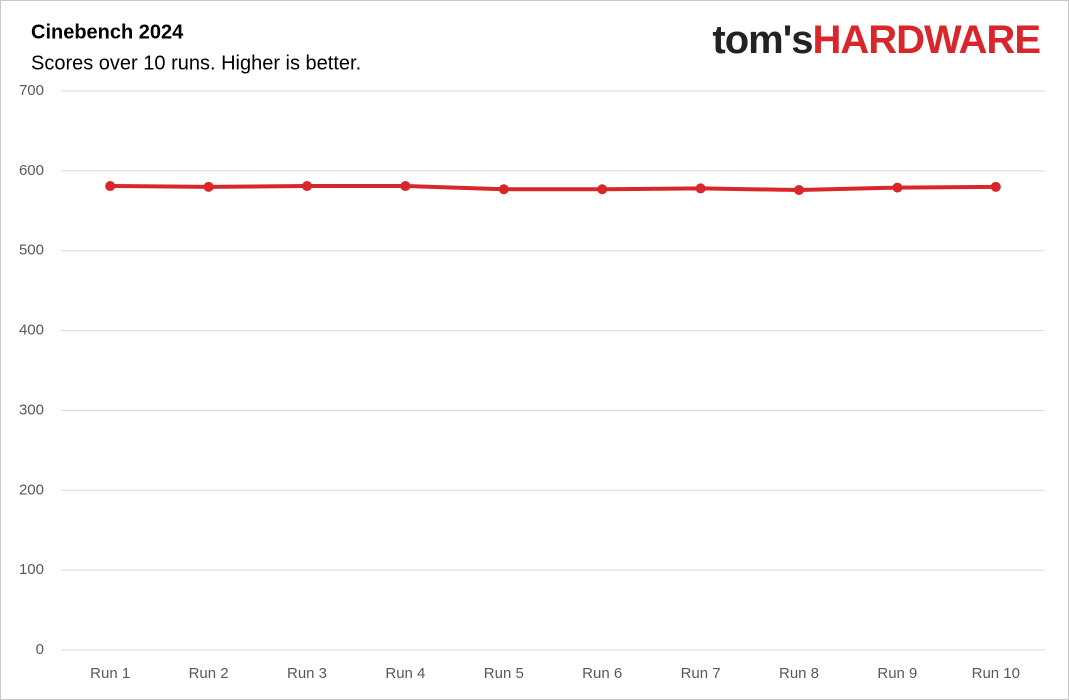  Describe the element at coordinates (31, 489) in the screenshot. I see `y-tick-label: 200` at that location.